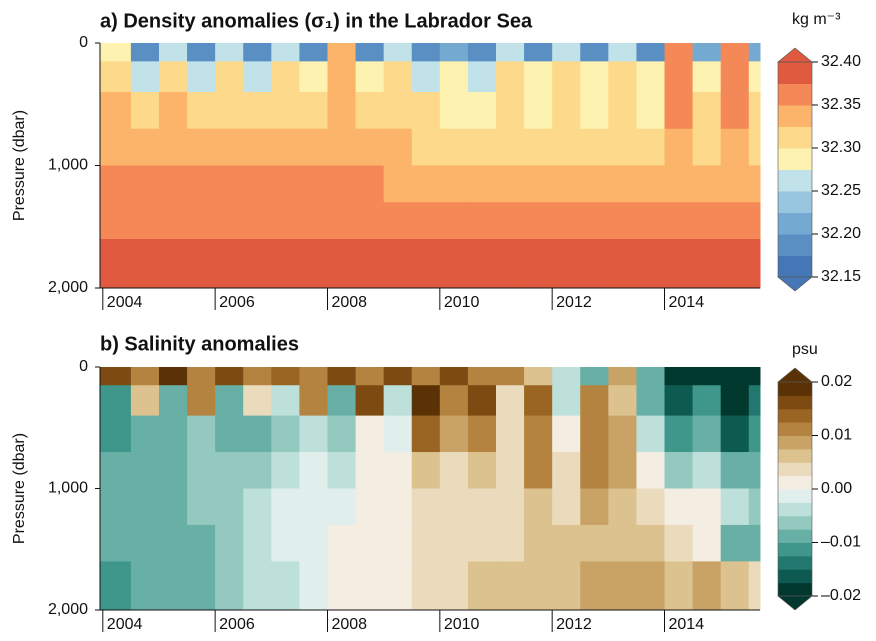 The height and width of the screenshot is (641, 876). Describe the element at coordinates (462, 302) in the screenshot. I see `x-tick-label: 2010` at that location.